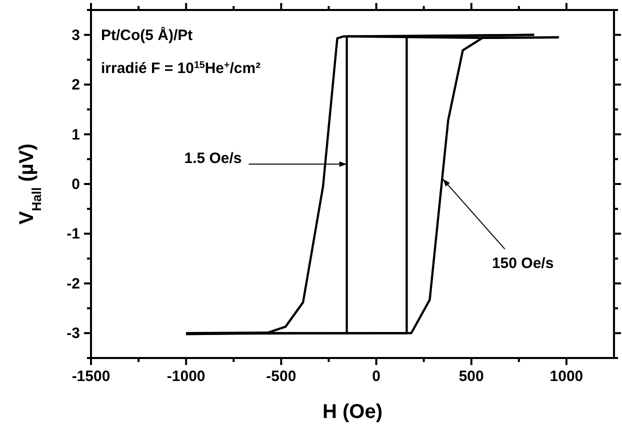 The image size is (622, 425). I want to click on annotation: irradié F = 10$^{15}$He$^{+}$/cm², so click(181, 68).